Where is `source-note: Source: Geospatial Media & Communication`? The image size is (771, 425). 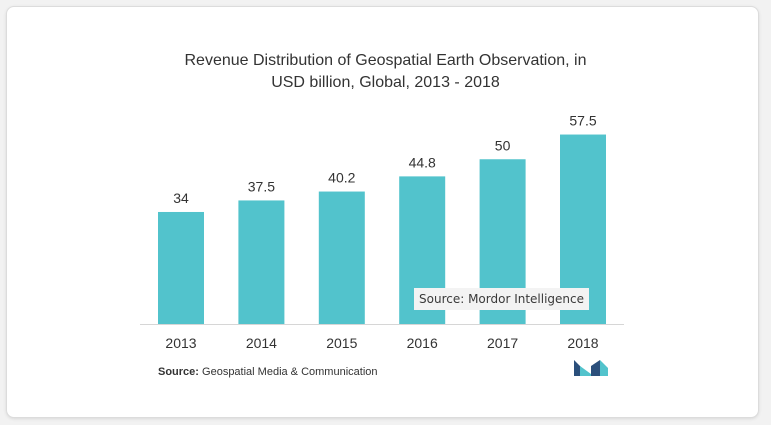 source-note: Source: Geospatial Media & Communication is located at coordinates (268, 372).